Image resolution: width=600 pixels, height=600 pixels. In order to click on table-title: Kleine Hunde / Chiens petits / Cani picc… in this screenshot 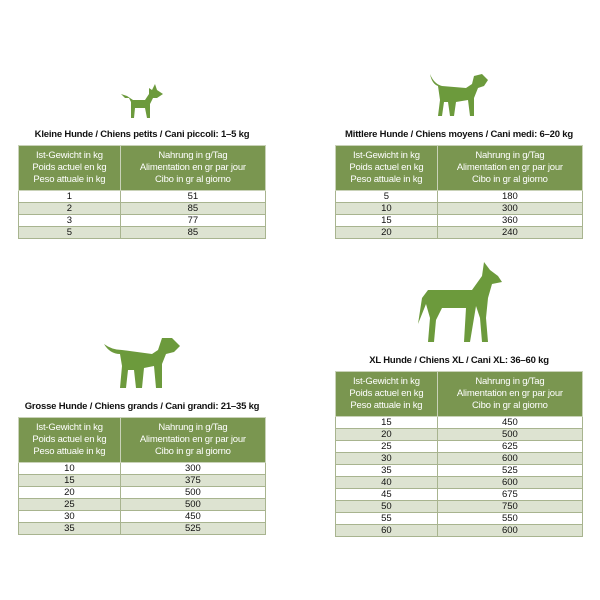, I will do `click(142, 134)`.